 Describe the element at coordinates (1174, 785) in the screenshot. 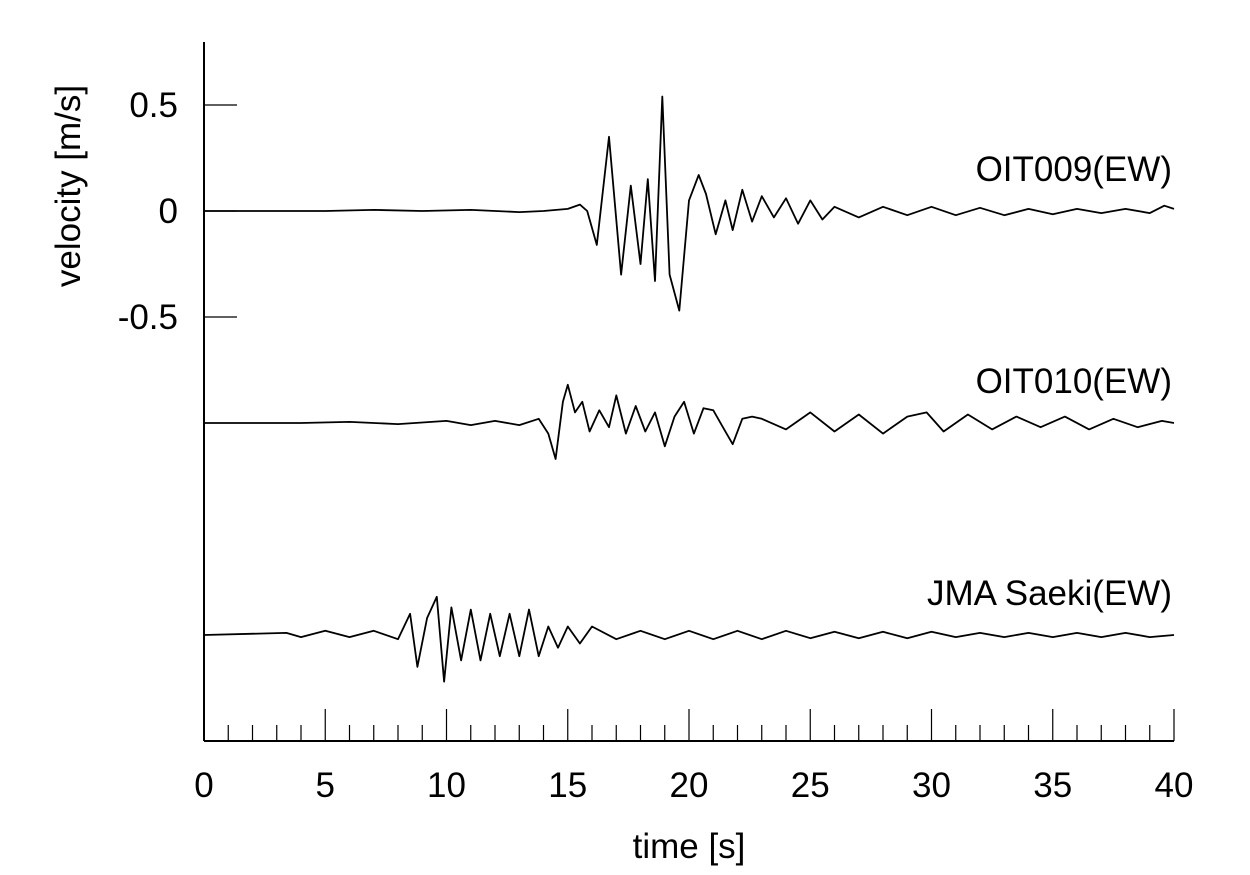

I see `x-tick-label: 40` at that location.